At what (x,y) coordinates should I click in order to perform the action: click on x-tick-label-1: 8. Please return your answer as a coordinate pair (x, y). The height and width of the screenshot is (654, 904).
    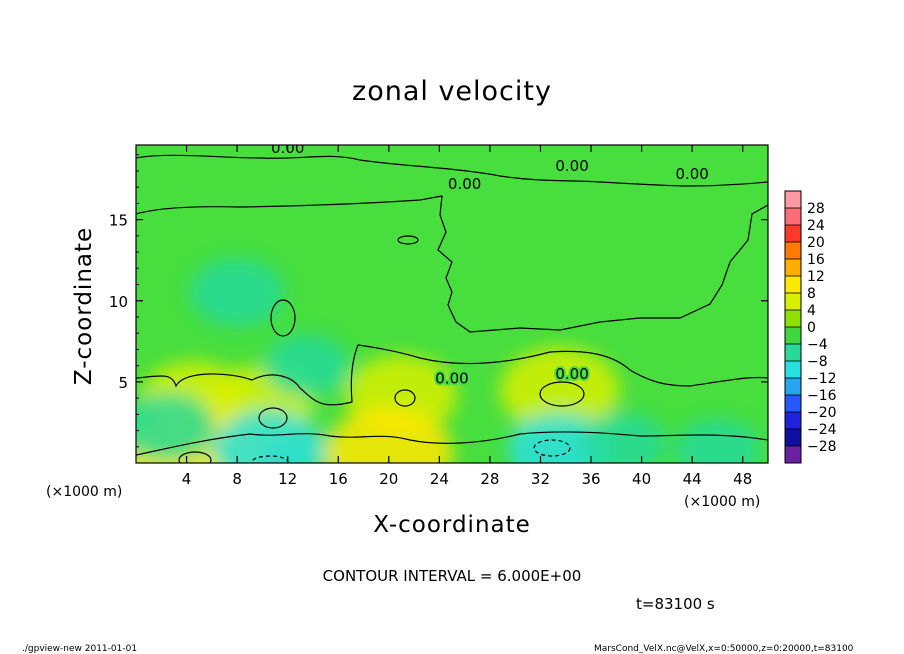
    Looking at the image, I should click on (237, 479).